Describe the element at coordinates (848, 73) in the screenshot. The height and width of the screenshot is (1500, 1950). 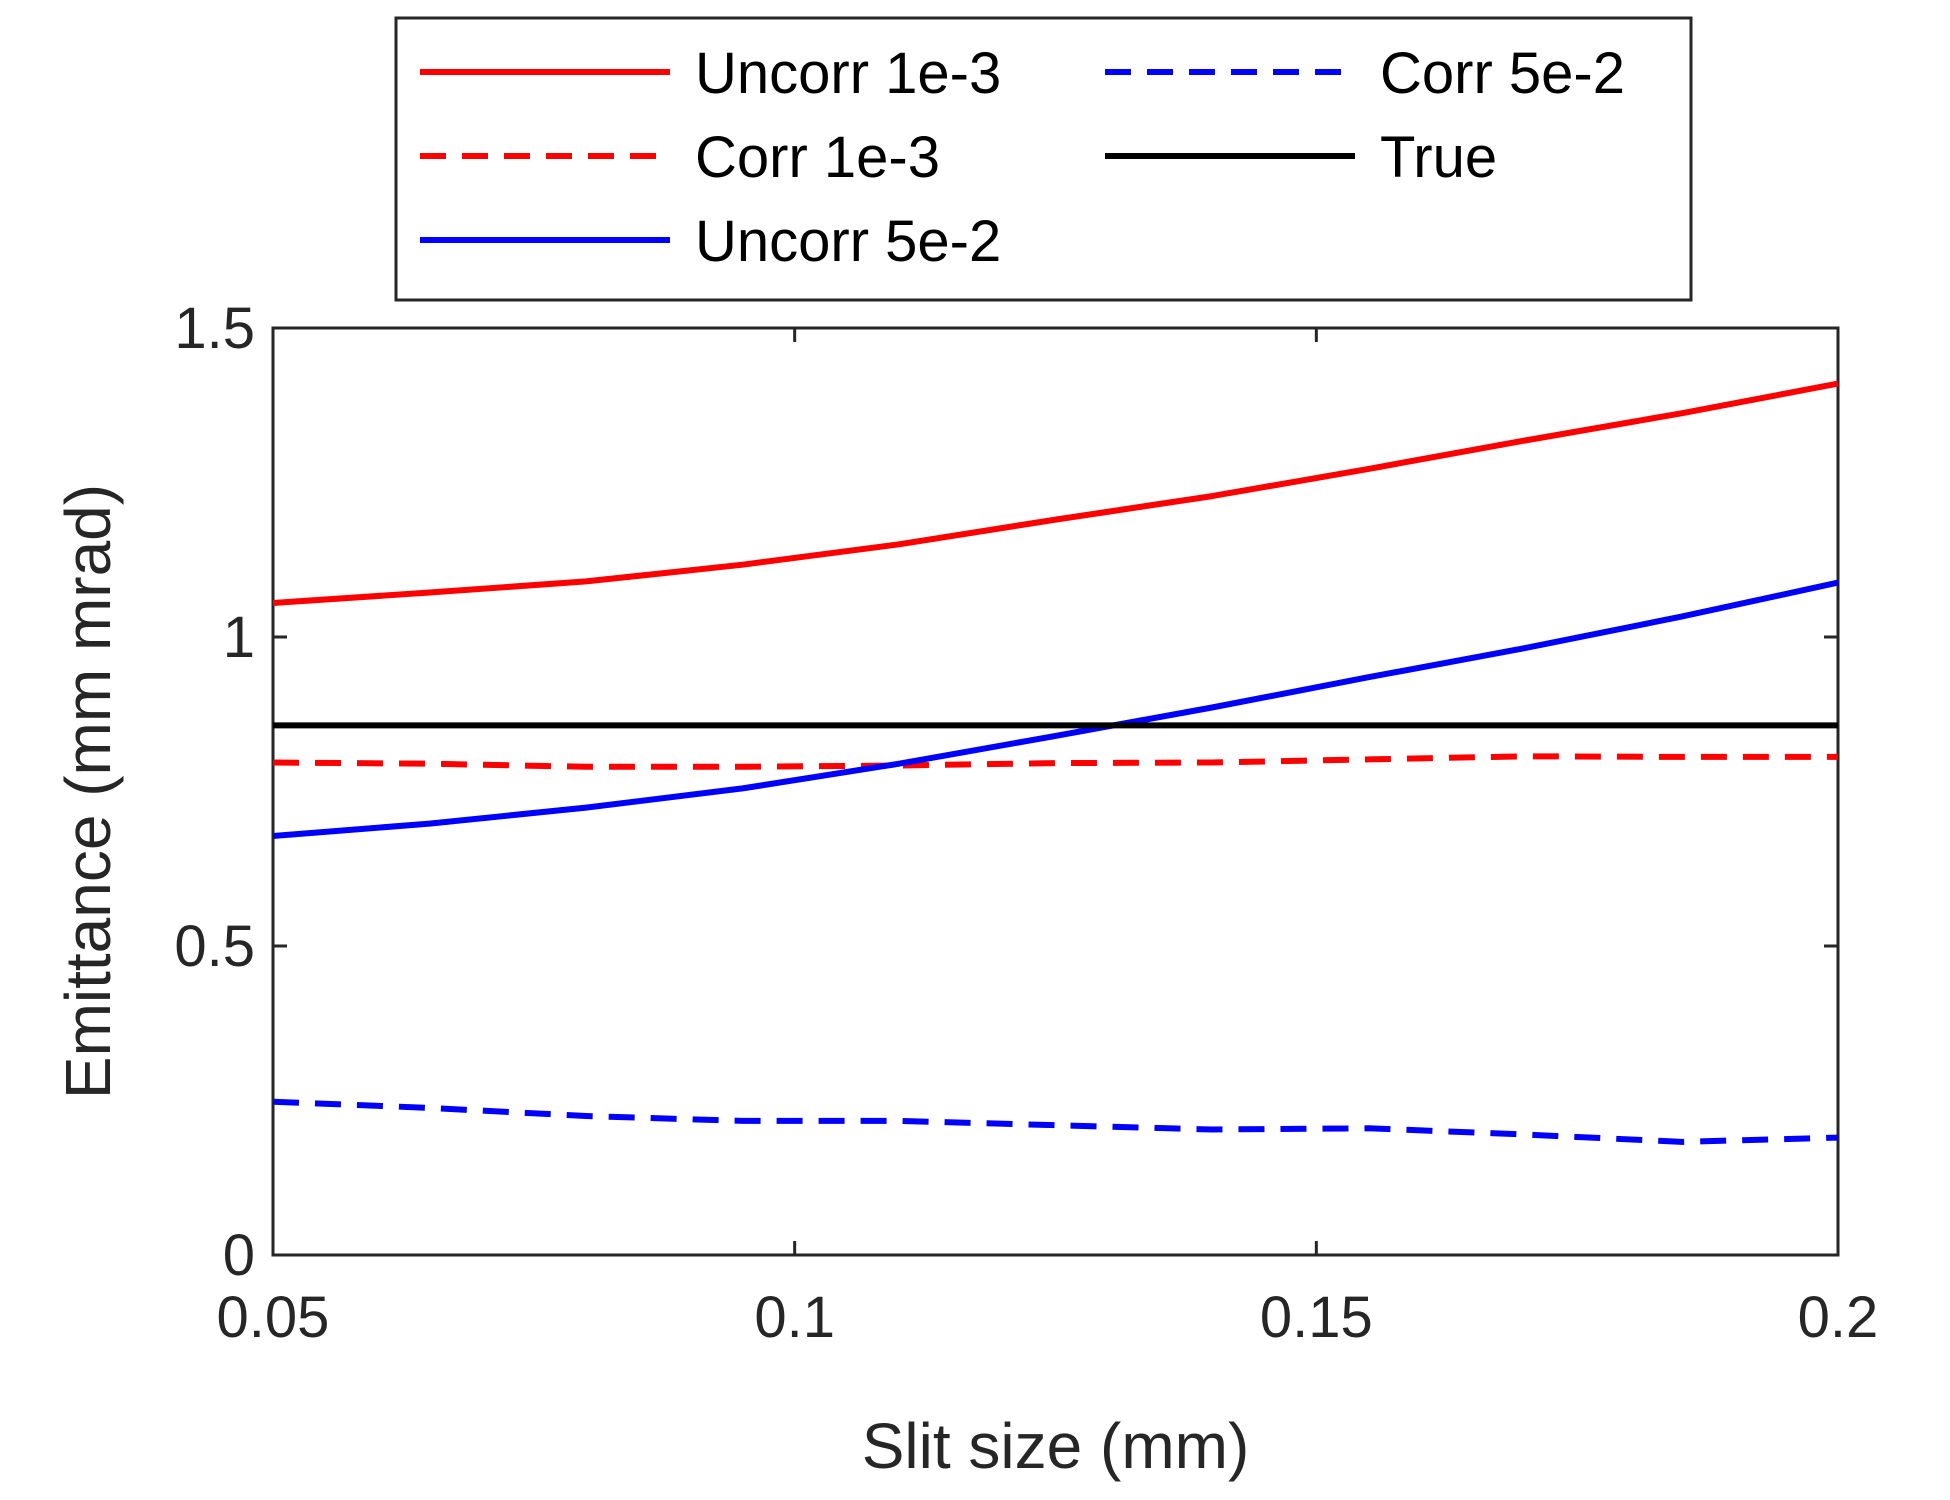
I see `legend-label-uncorr-1e-3: Uncorr 1e-3` at that location.